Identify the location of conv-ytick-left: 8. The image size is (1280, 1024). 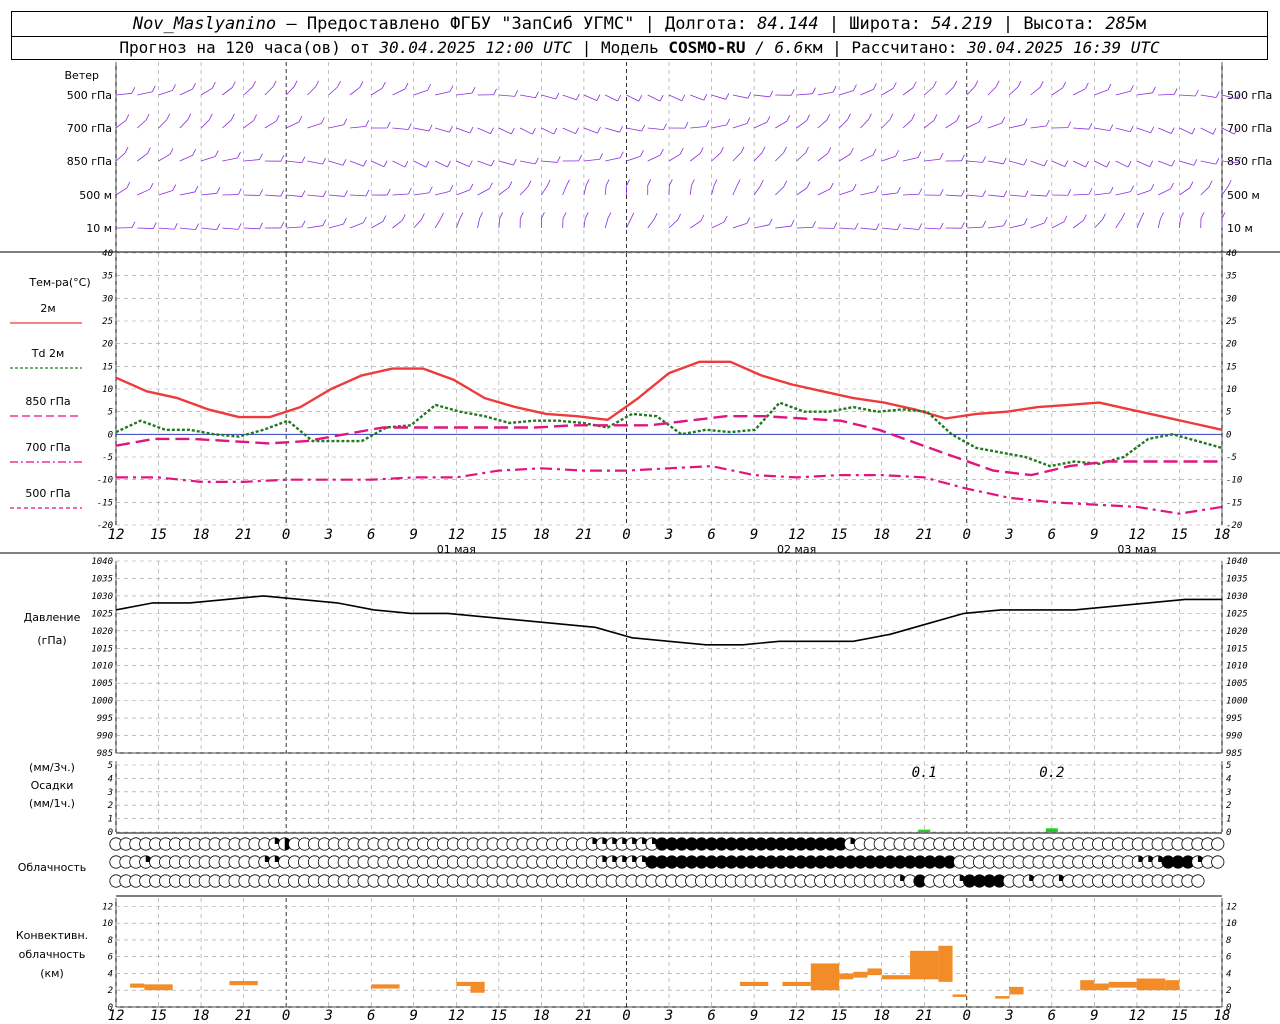
(110, 941).